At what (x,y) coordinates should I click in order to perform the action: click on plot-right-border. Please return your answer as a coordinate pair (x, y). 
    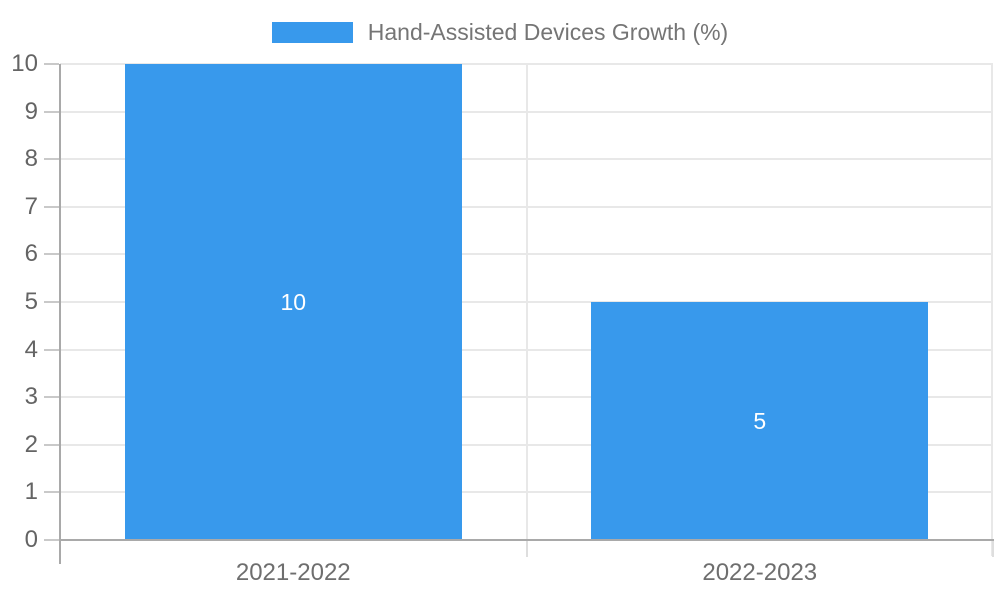
    Looking at the image, I should click on (992, 310).